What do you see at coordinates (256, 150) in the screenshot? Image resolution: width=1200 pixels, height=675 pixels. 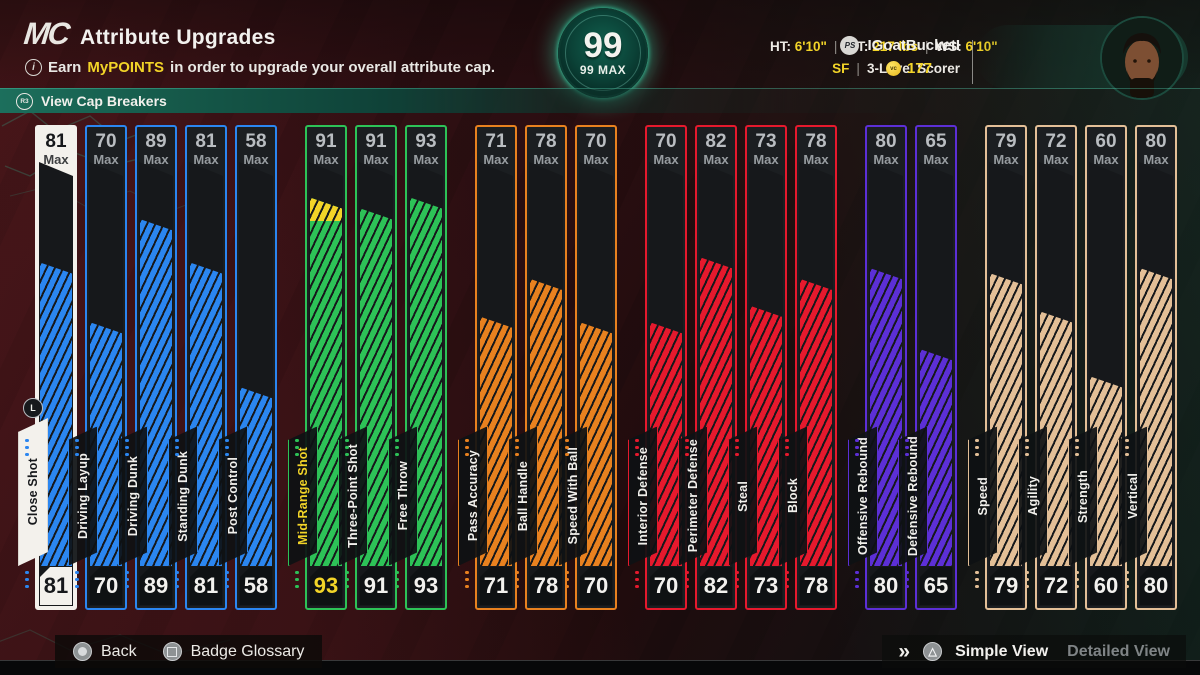 I see `attribute-max-block: 58 Max` at bounding box center [256, 150].